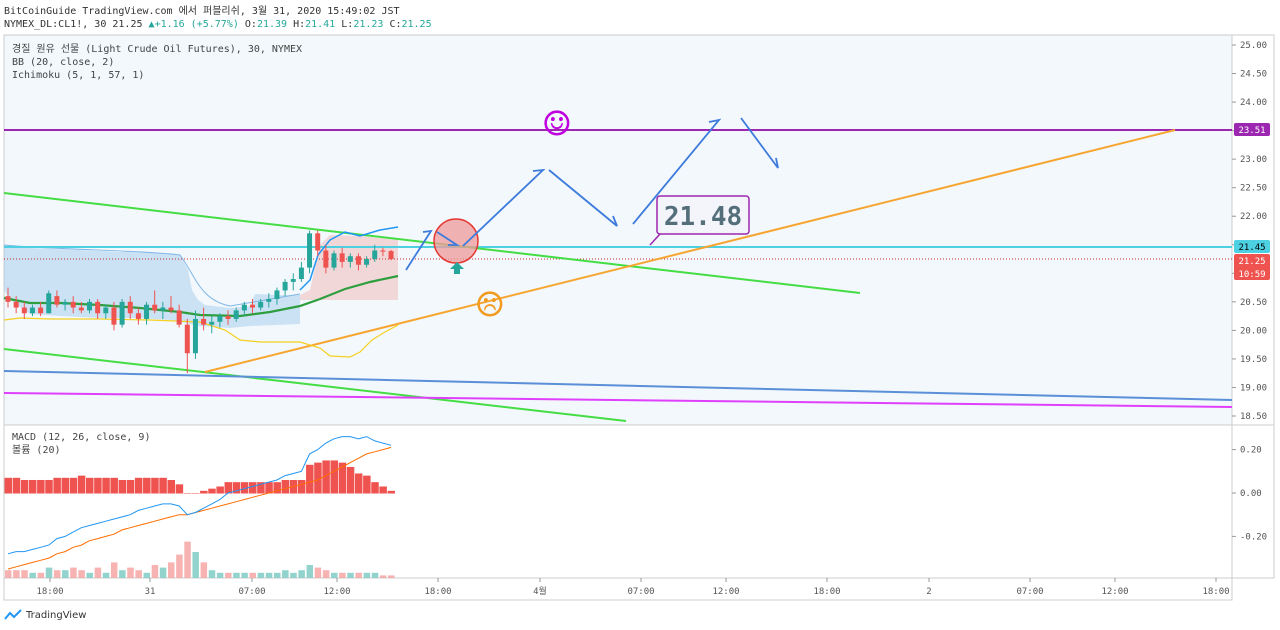  I want to click on tag-last-bg, so click(1252, 267).